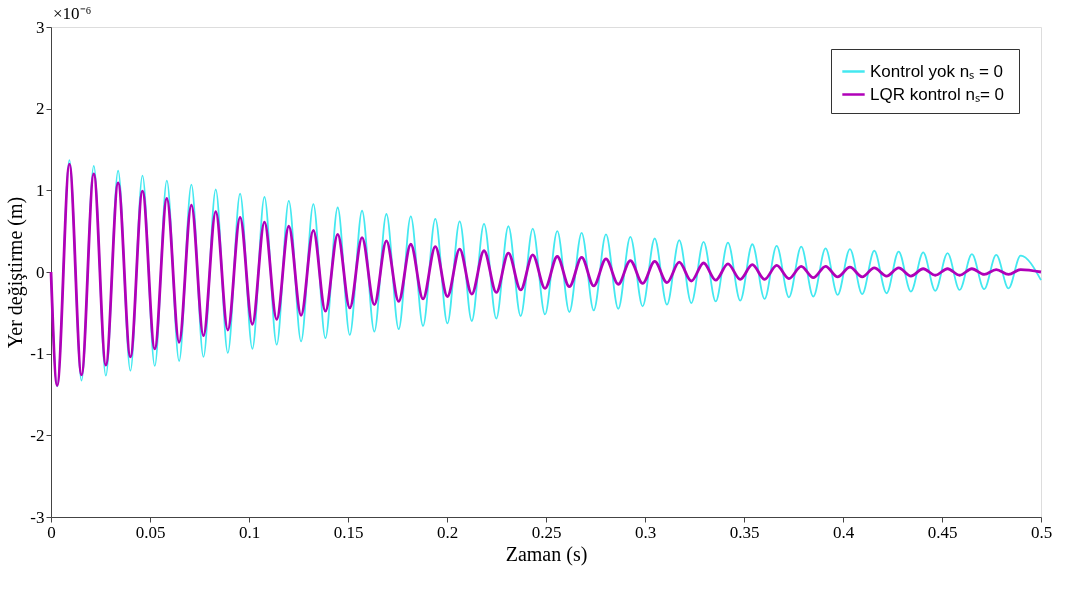 This screenshot has height=599, width=1084. I want to click on x-tick-label: 0.5, so click(1041, 532).